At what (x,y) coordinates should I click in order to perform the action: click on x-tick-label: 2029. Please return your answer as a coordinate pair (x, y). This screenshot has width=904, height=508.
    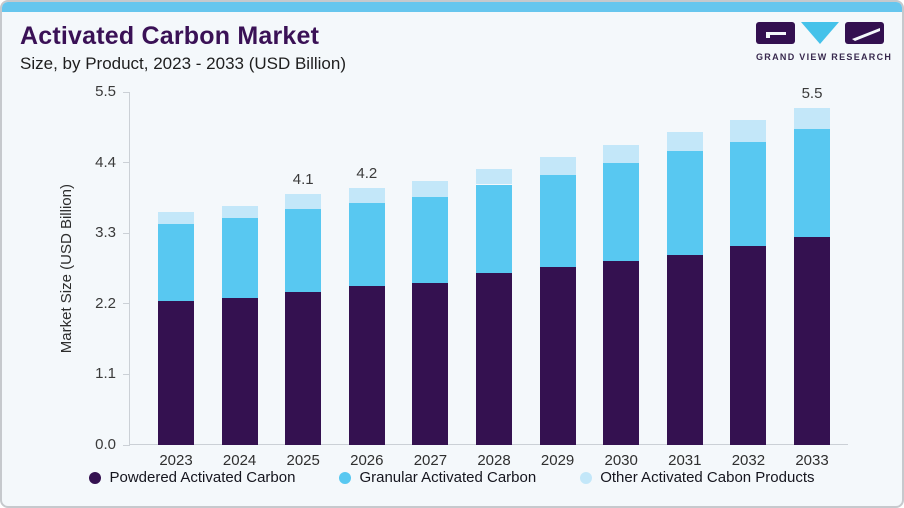
    Looking at the image, I should click on (557, 460).